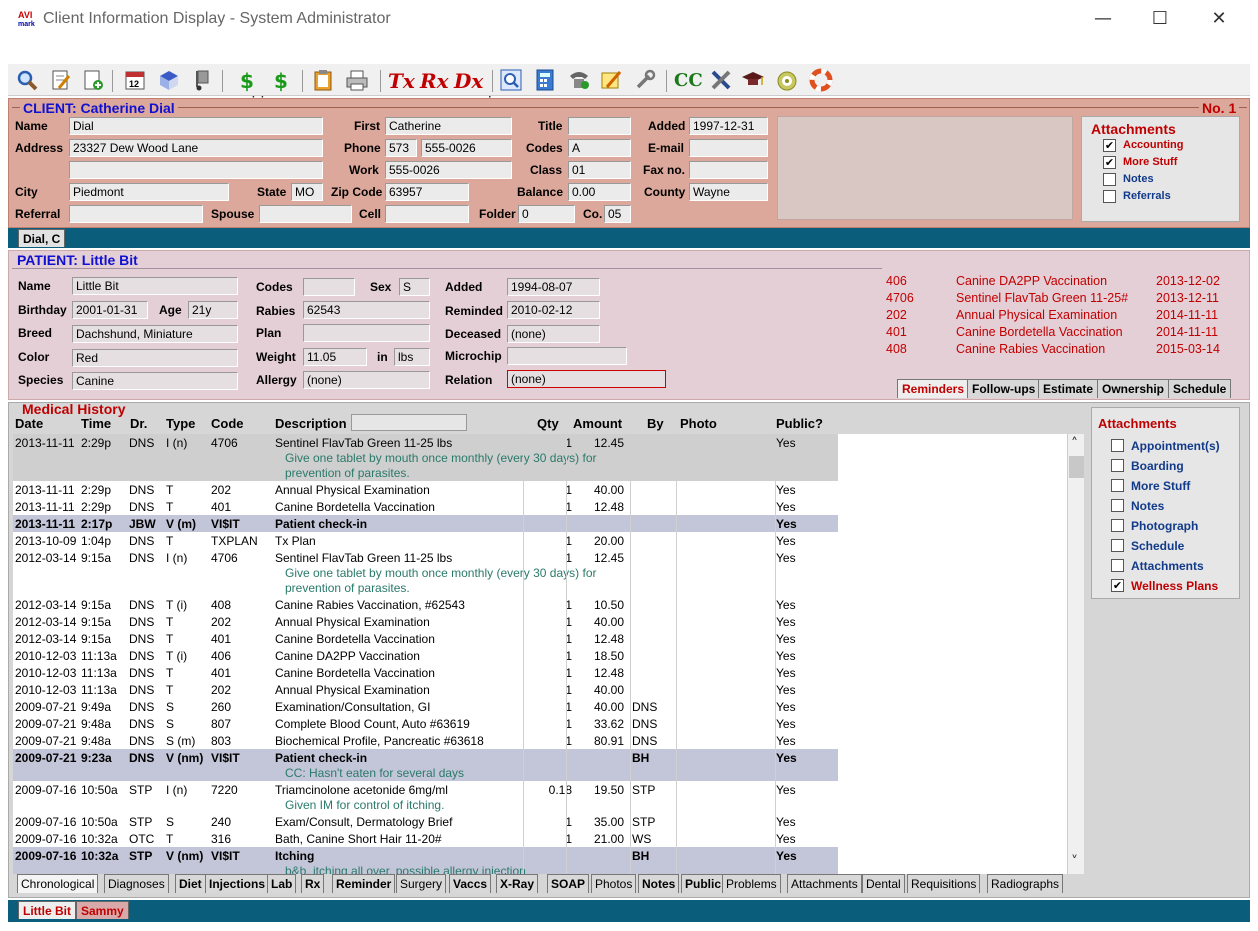 The height and width of the screenshot is (931, 1258). I want to click on patient-codes-field, so click(329, 287).